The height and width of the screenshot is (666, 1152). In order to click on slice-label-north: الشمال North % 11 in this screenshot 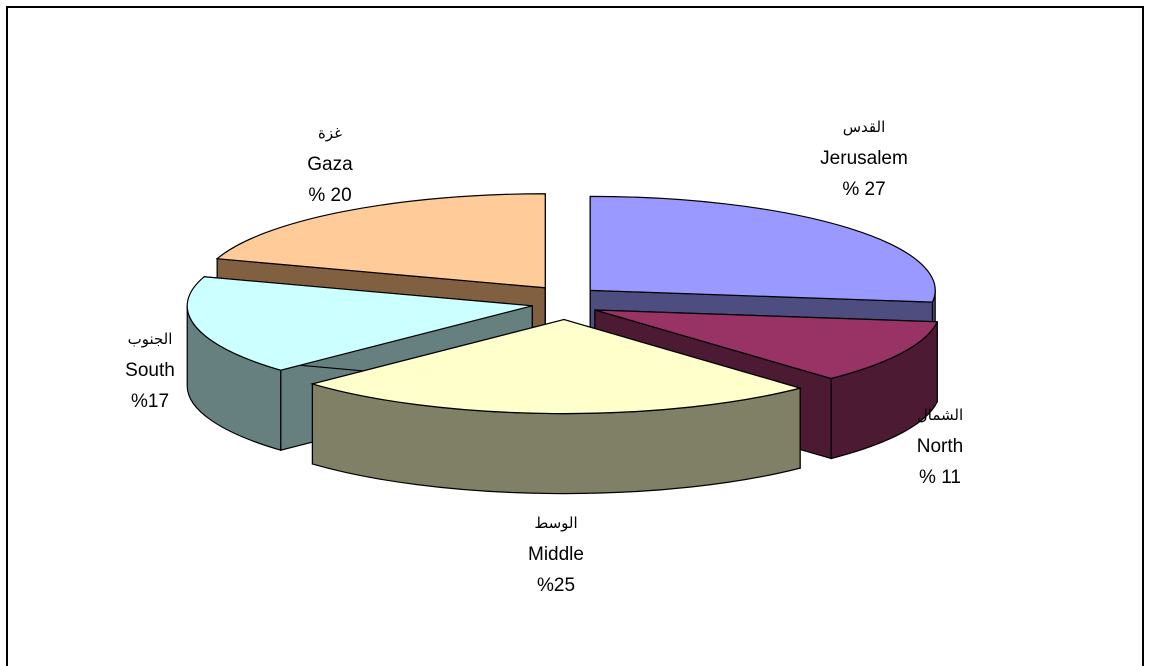, I will do `click(940, 446)`.